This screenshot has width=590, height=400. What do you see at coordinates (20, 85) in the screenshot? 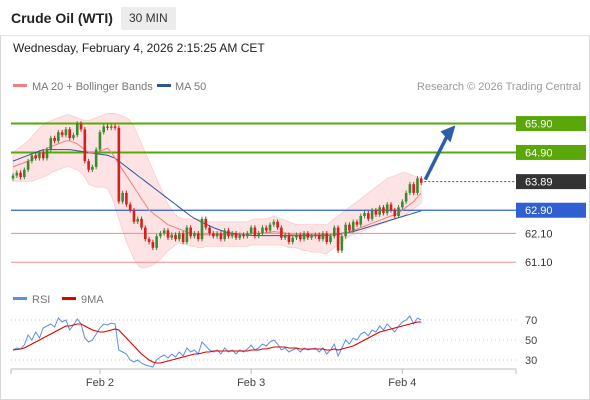
I see `ma20-legend-swatch` at bounding box center [20, 85].